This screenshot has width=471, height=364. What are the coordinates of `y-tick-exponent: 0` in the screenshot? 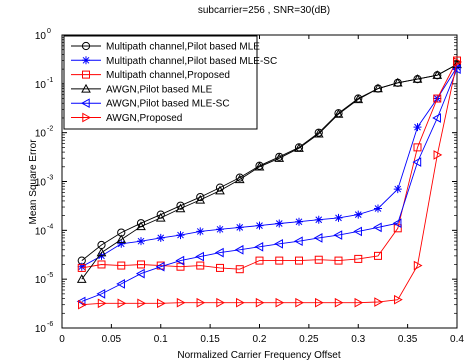 It's located at (49, 31).